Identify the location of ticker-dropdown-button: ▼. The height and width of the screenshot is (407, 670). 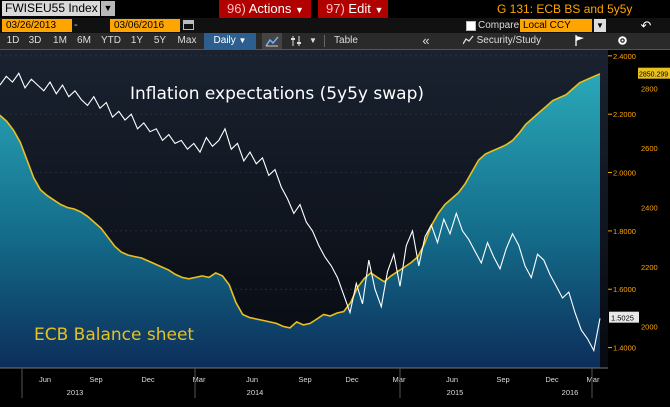
(108, 8).